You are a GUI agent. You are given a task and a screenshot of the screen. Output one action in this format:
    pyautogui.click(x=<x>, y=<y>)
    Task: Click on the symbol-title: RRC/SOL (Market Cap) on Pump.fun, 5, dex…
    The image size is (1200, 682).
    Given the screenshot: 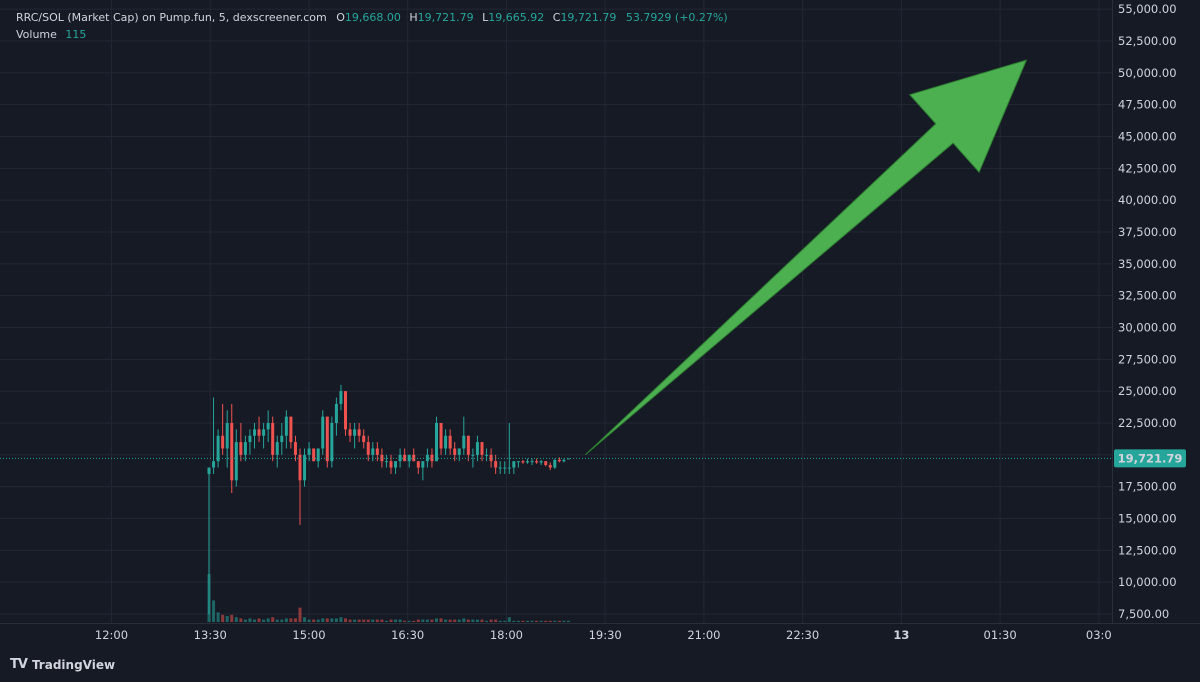 What is the action you would take?
    pyautogui.click(x=171, y=17)
    